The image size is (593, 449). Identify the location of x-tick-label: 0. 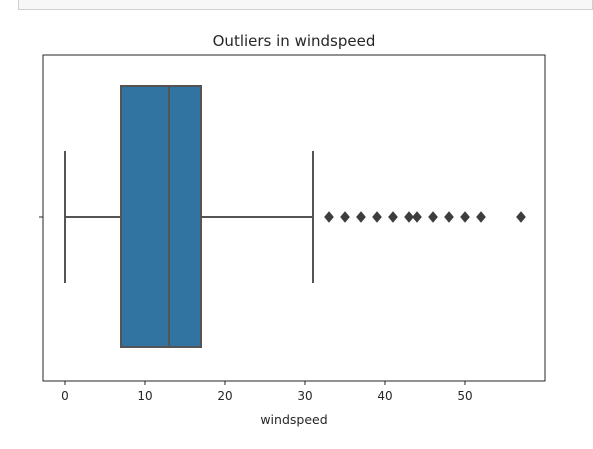
(65, 396).